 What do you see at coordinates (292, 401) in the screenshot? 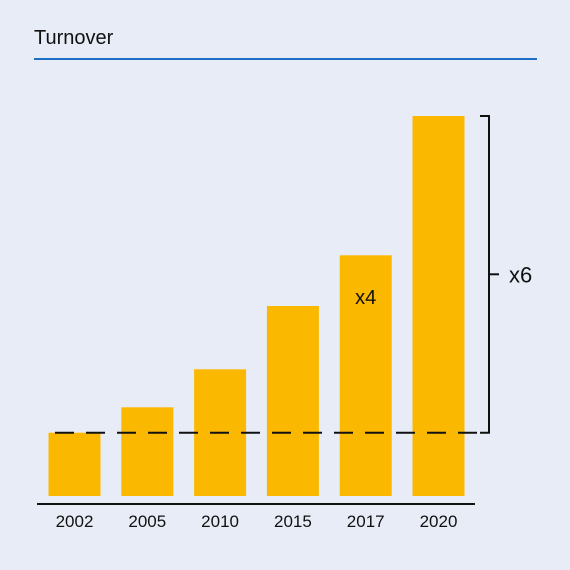
I see `bar-2015` at bounding box center [292, 401].